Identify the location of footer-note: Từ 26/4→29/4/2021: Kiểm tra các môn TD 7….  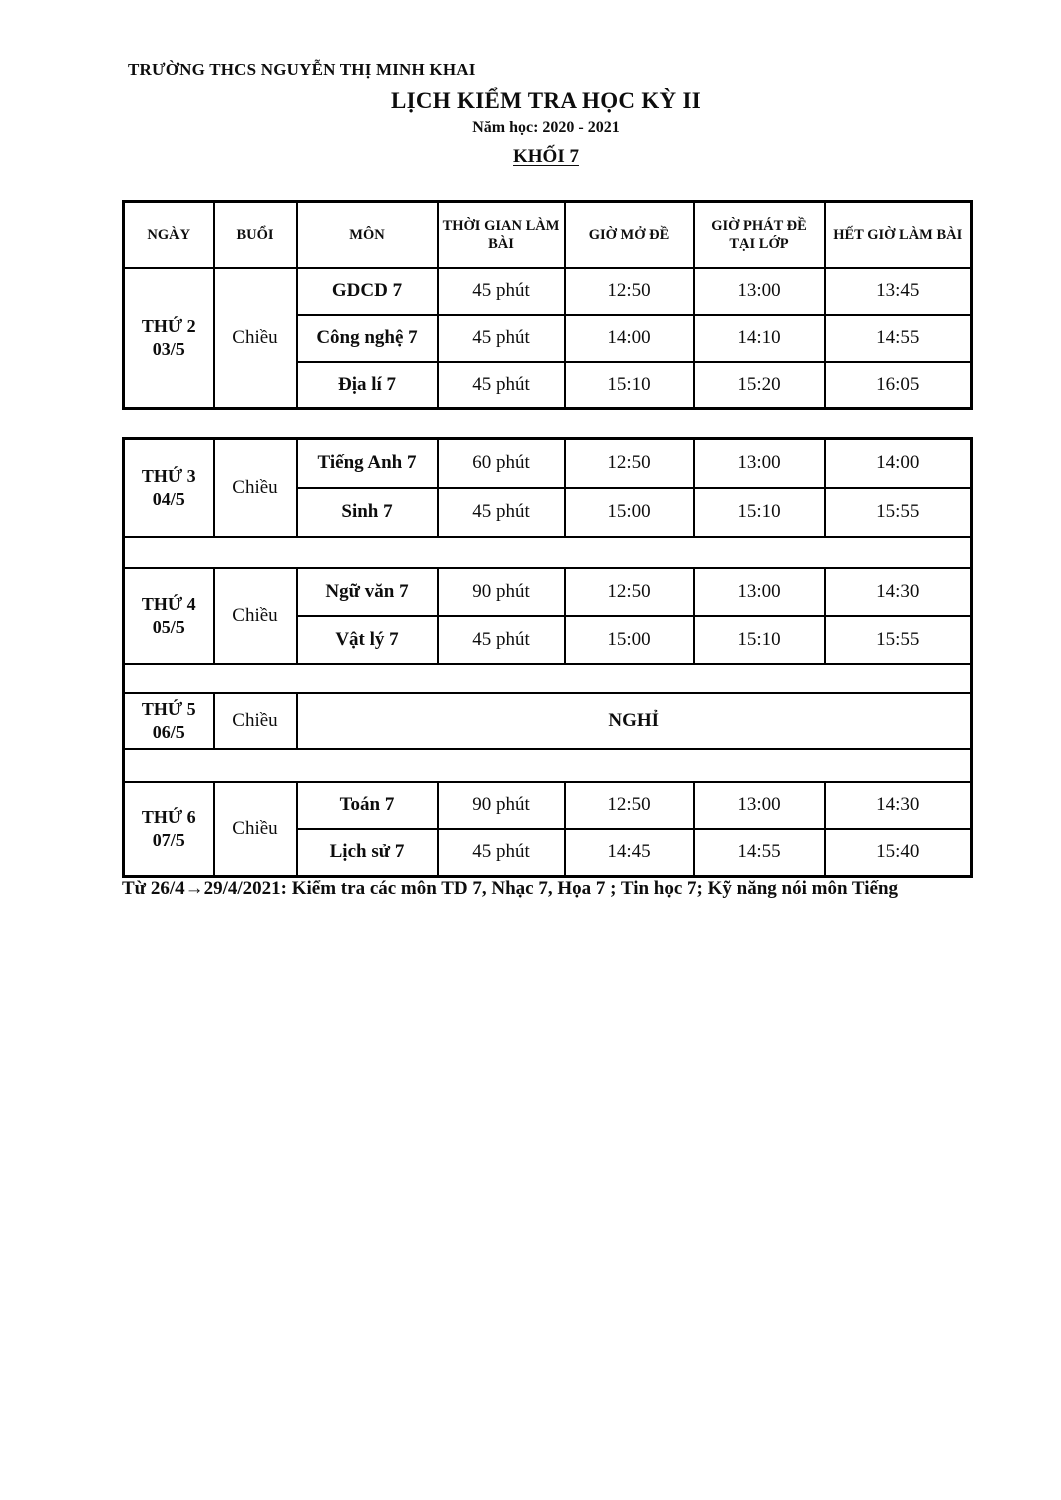
(510, 888).